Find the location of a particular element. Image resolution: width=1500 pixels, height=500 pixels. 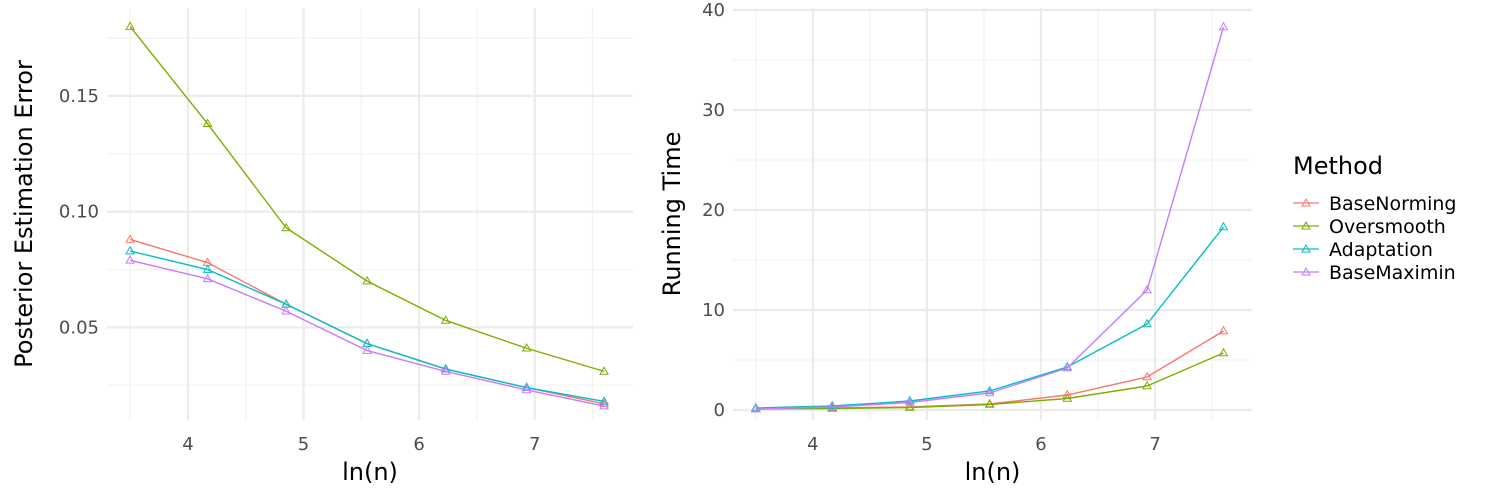

legend-label: Oversmooth is located at coordinates (1387, 227).